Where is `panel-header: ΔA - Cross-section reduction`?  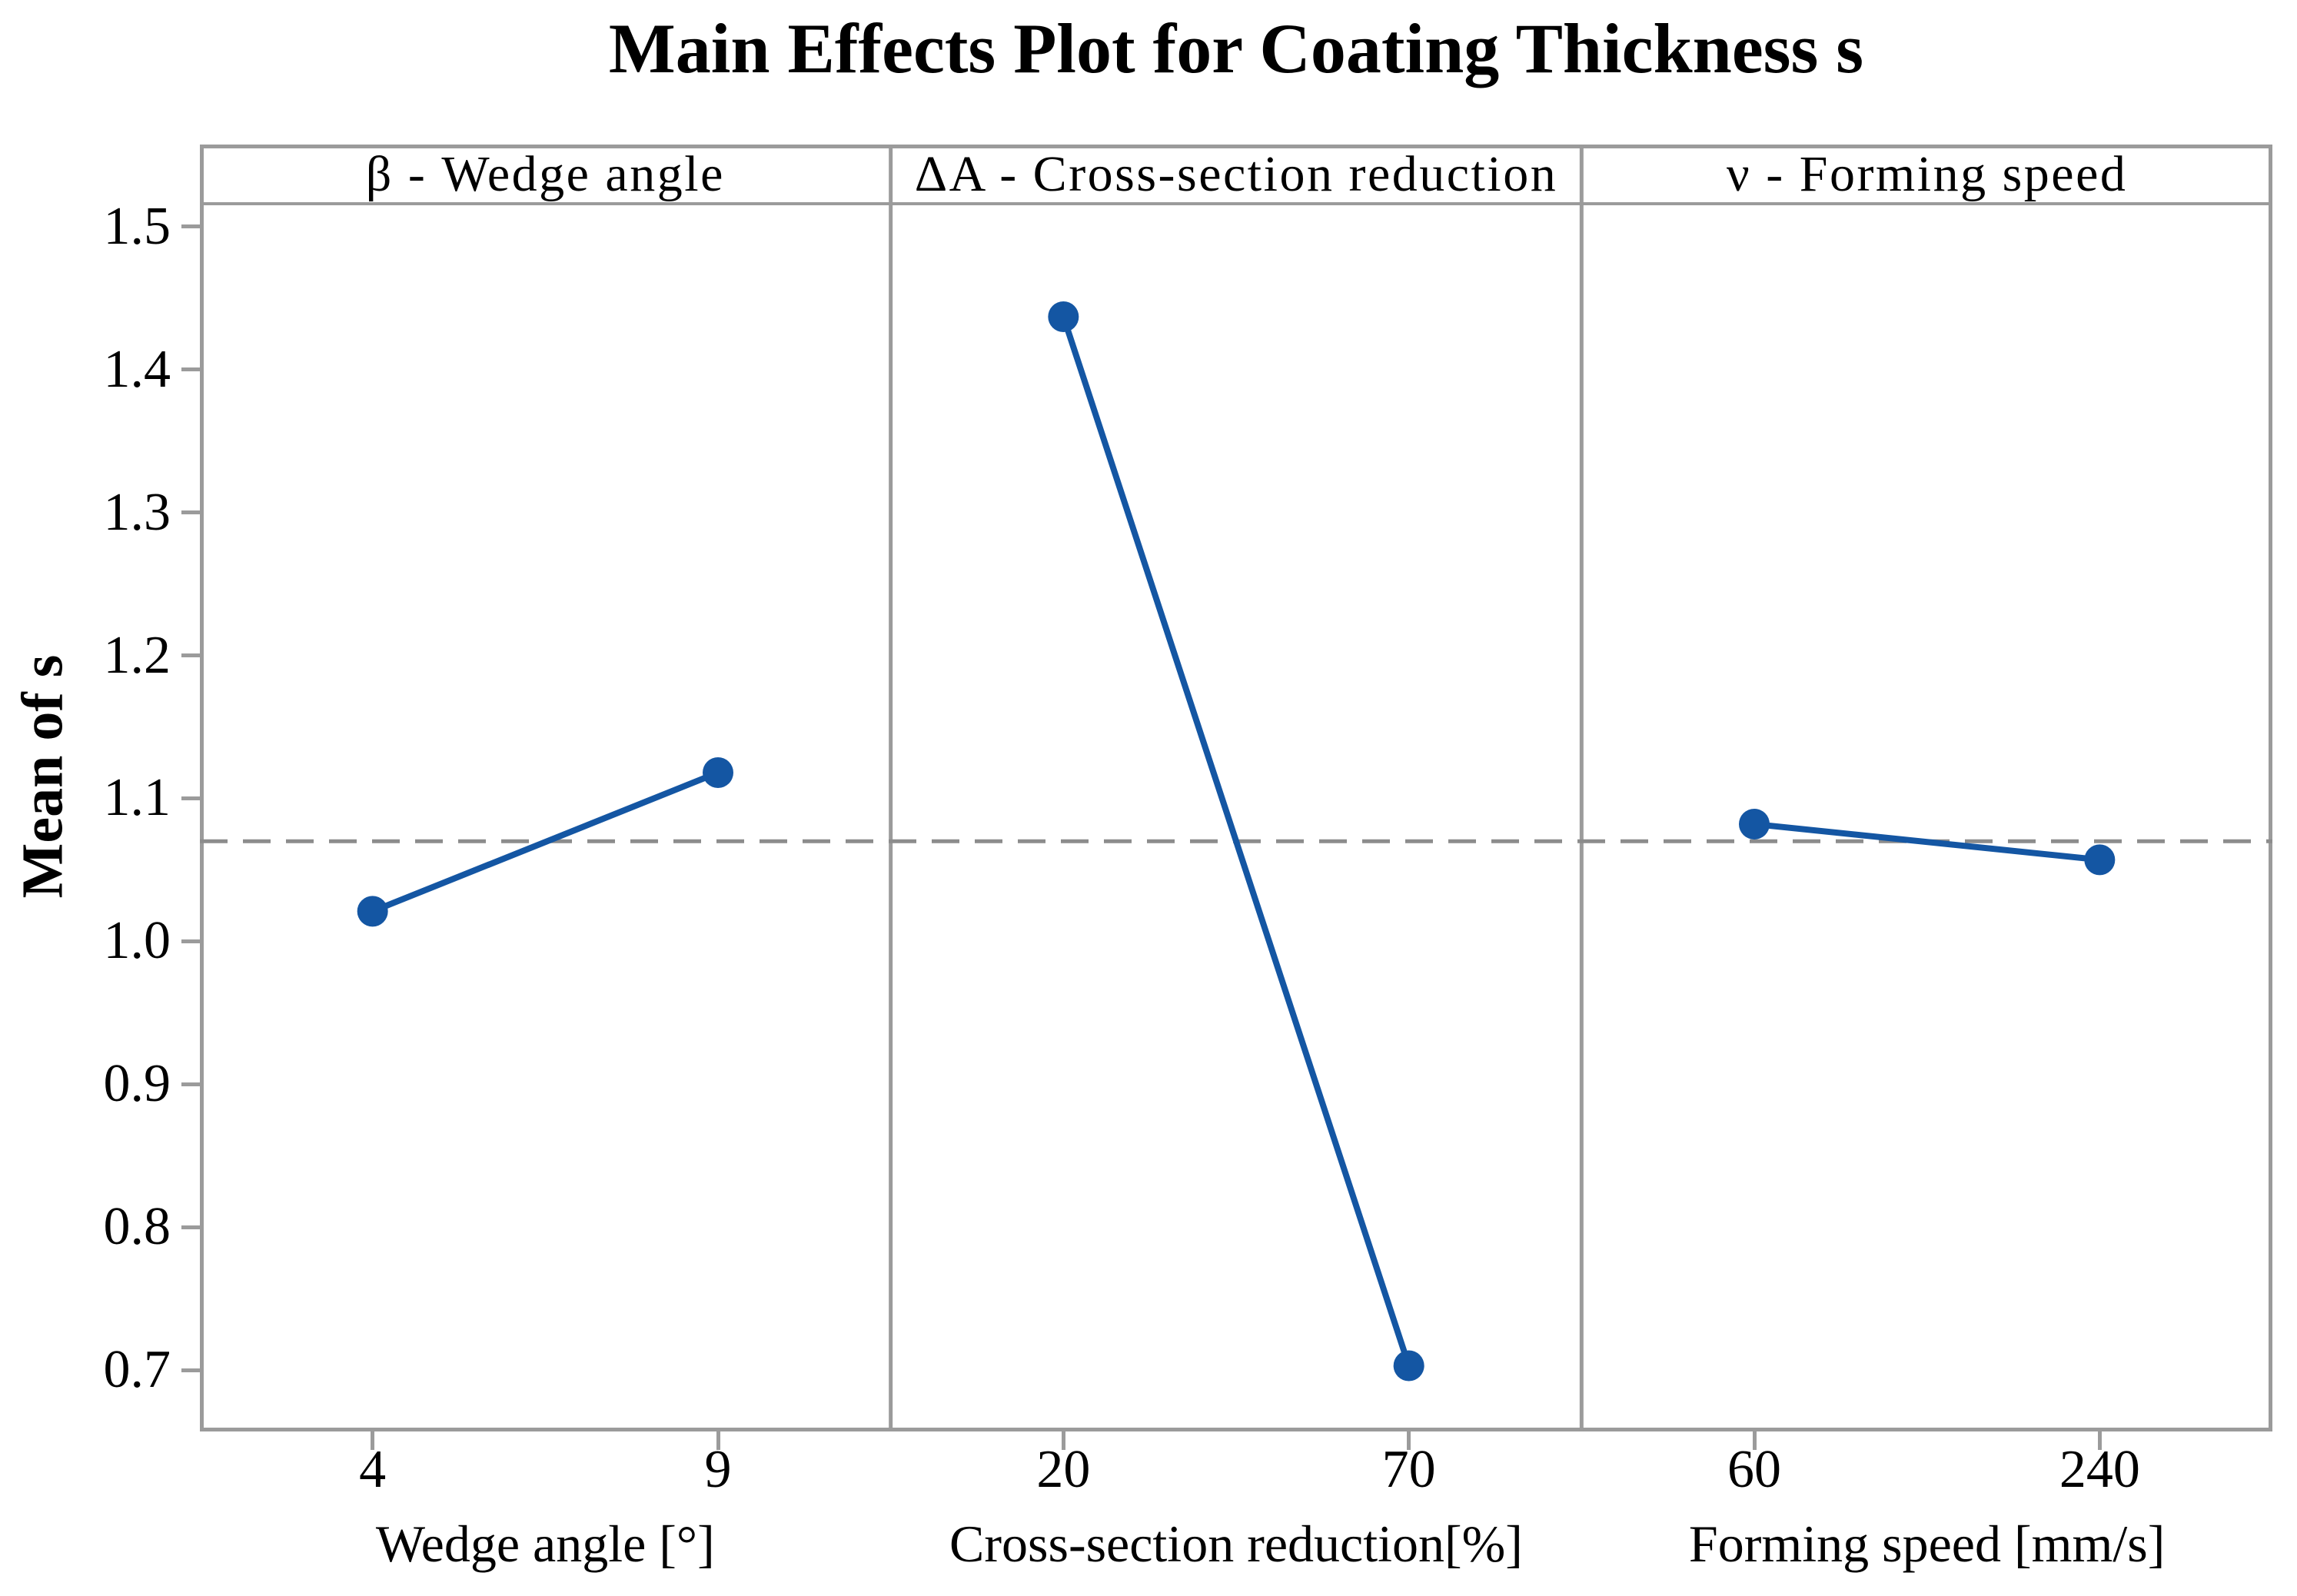
panel-header: ΔA - Cross-section reduction is located at coordinates (1236, 173).